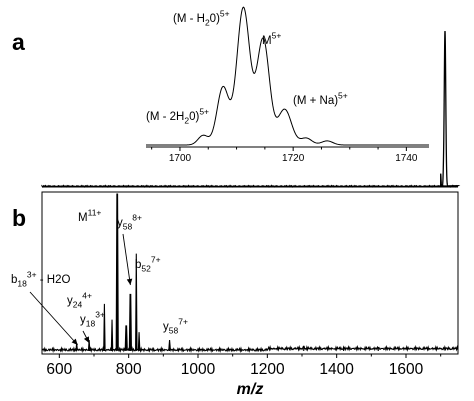 The width and height of the screenshot is (474, 401). Describe the element at coordinates (271, 39) in the screenshot. I see `inset-peak-label: M5+` at that location.